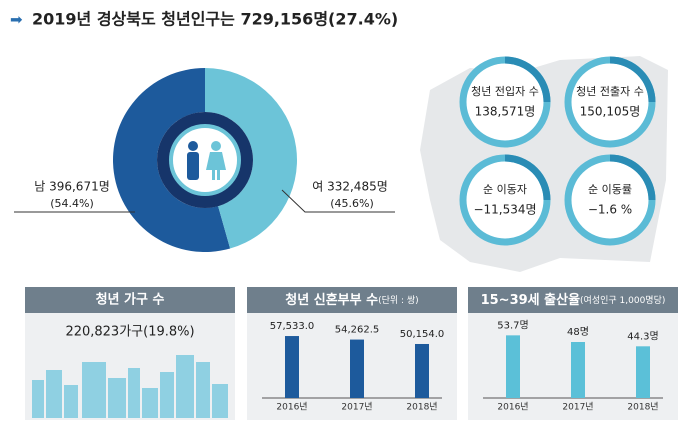  Describe the element at coordinates (610, 112) in the screenshot. I see `stat-value: 150,105명` at that location.